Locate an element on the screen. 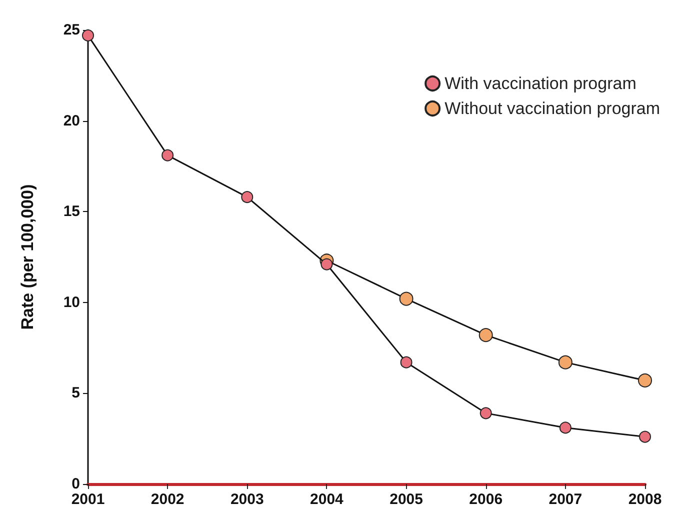  x-tick-label: 2007 is located at coordinates (565, 499).